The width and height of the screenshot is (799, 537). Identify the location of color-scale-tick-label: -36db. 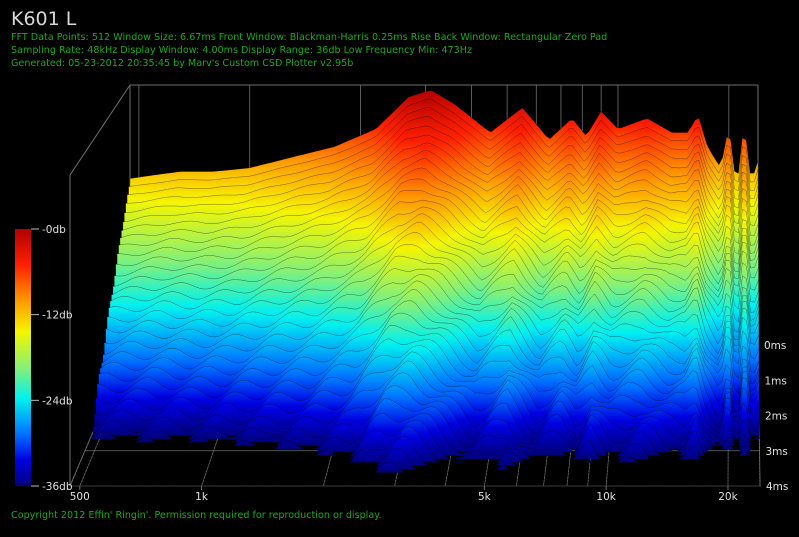
(57, 487).